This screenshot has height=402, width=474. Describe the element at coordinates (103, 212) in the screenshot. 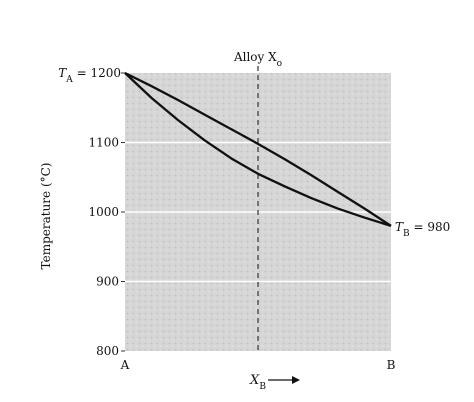

I see `y-tick-label-1000: 1000` at that location.